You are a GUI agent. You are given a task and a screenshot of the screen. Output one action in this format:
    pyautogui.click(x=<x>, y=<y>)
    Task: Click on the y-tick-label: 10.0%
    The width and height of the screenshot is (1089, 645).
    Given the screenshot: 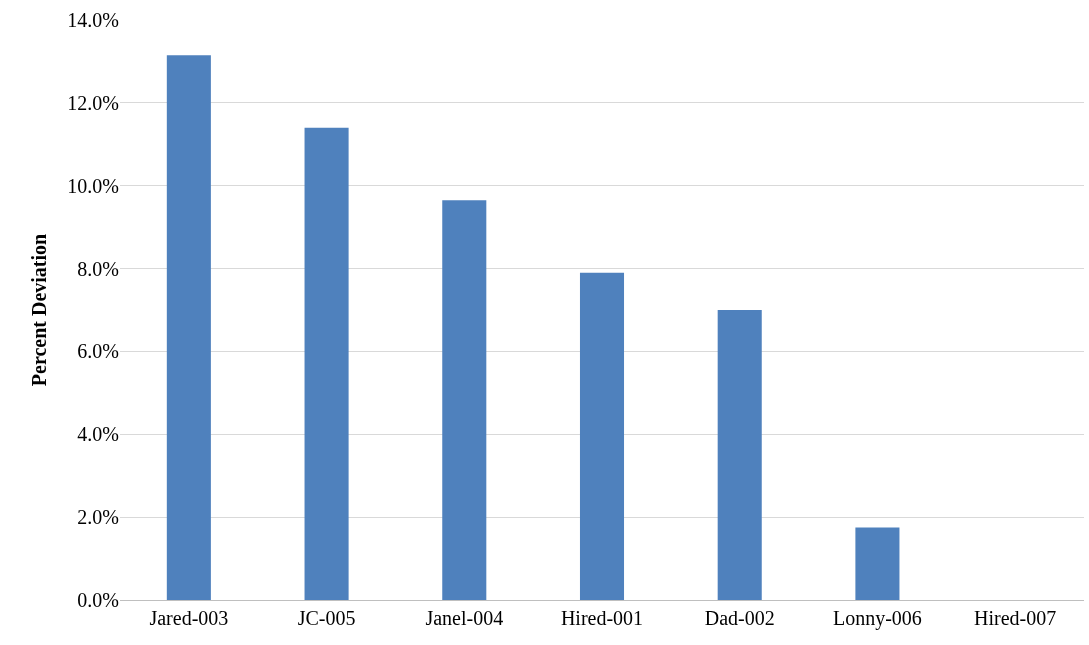 What is the action you would take?
    pyautogui.click(x=93, y=185)
    